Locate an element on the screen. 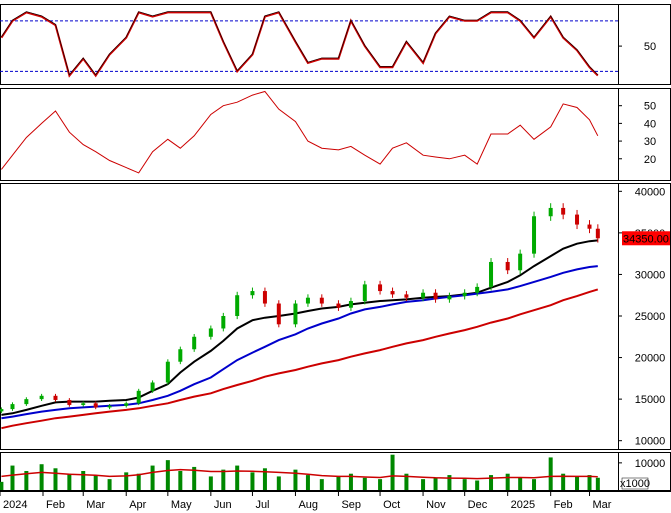 The image size is (671, 513). month-label: 2025 is located at coordinates (523, 505).